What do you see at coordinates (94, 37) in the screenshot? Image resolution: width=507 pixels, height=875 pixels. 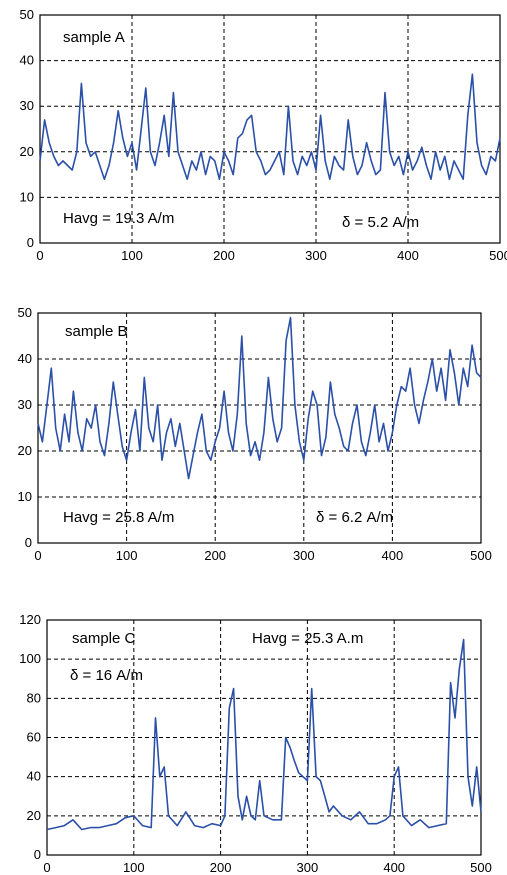 I see `annotation-sample-label: sample A` at bounding box center [94, 37].